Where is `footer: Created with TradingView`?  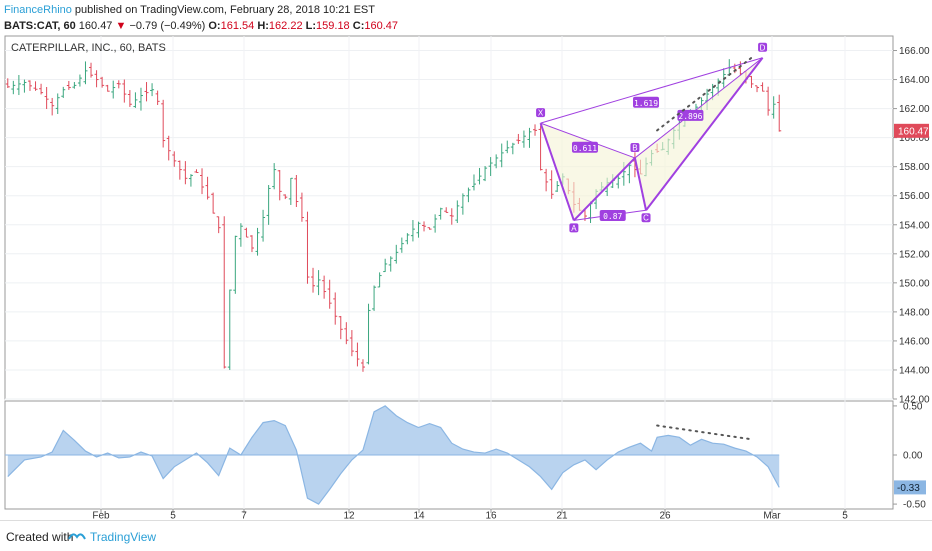 footer: Created with TradingView is located at coordinates (466, 535).